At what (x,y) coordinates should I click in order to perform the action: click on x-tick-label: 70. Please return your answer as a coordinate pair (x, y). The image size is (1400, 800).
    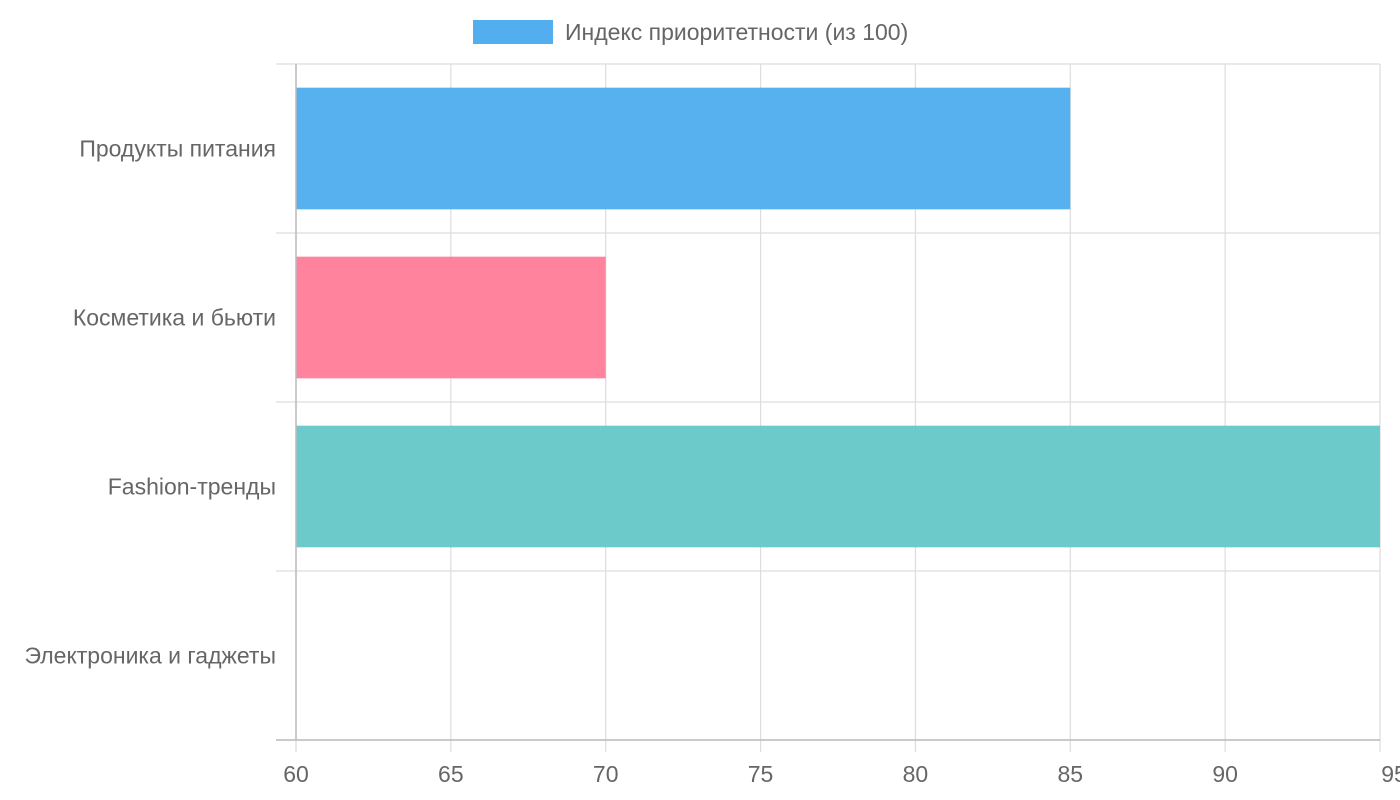
    Looking at the image, I should click on (606, 774).